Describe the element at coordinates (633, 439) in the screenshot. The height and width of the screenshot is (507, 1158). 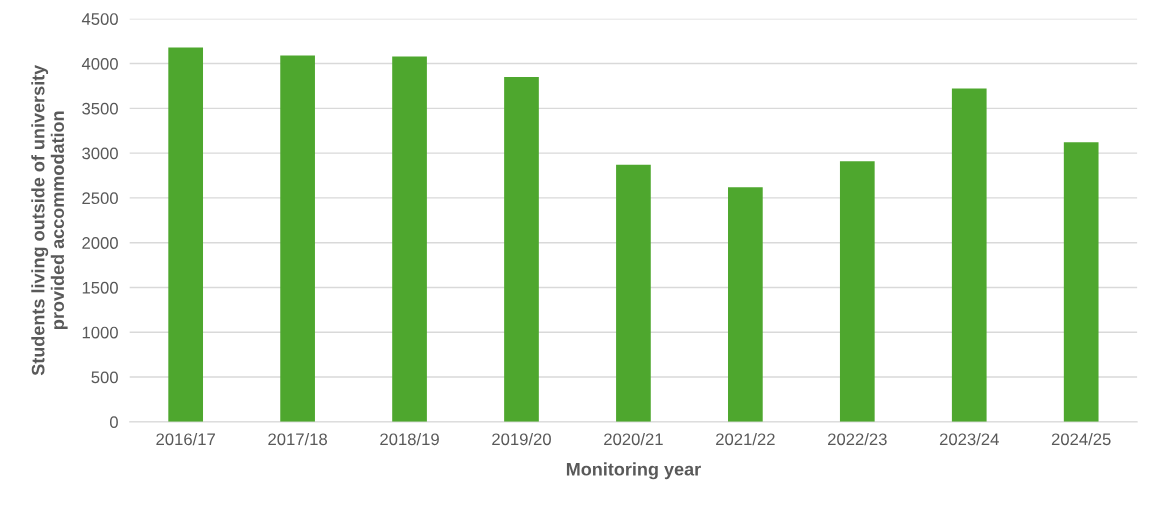
I see `x-tick-label: 2020/21` at that location.